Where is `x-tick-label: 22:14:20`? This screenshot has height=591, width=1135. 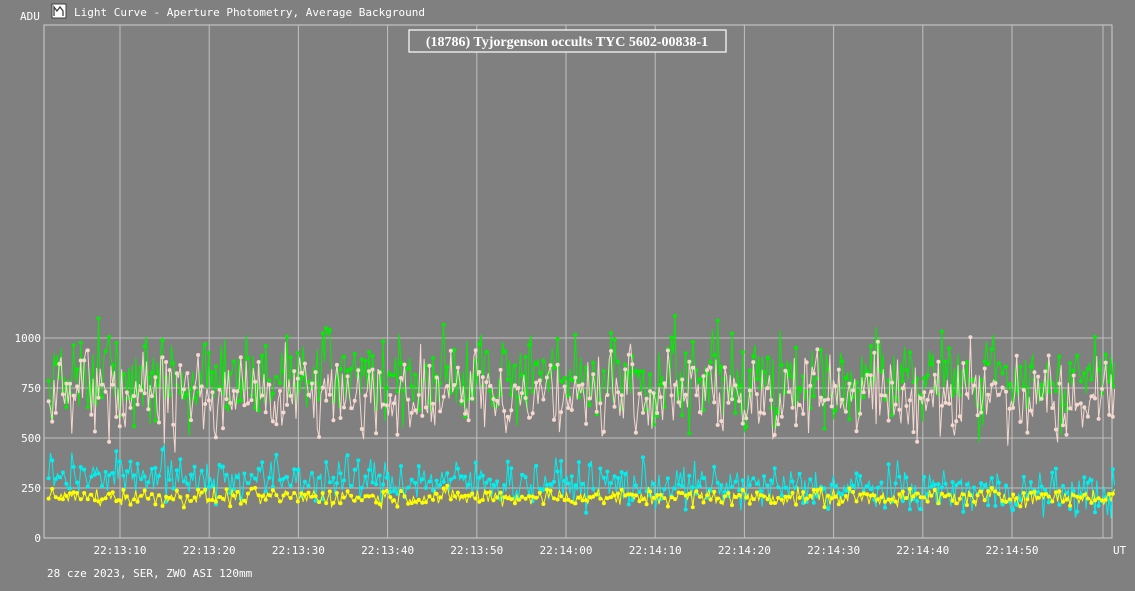 x-tick-label: 22:14:20 is located at coordinates (744, 550).